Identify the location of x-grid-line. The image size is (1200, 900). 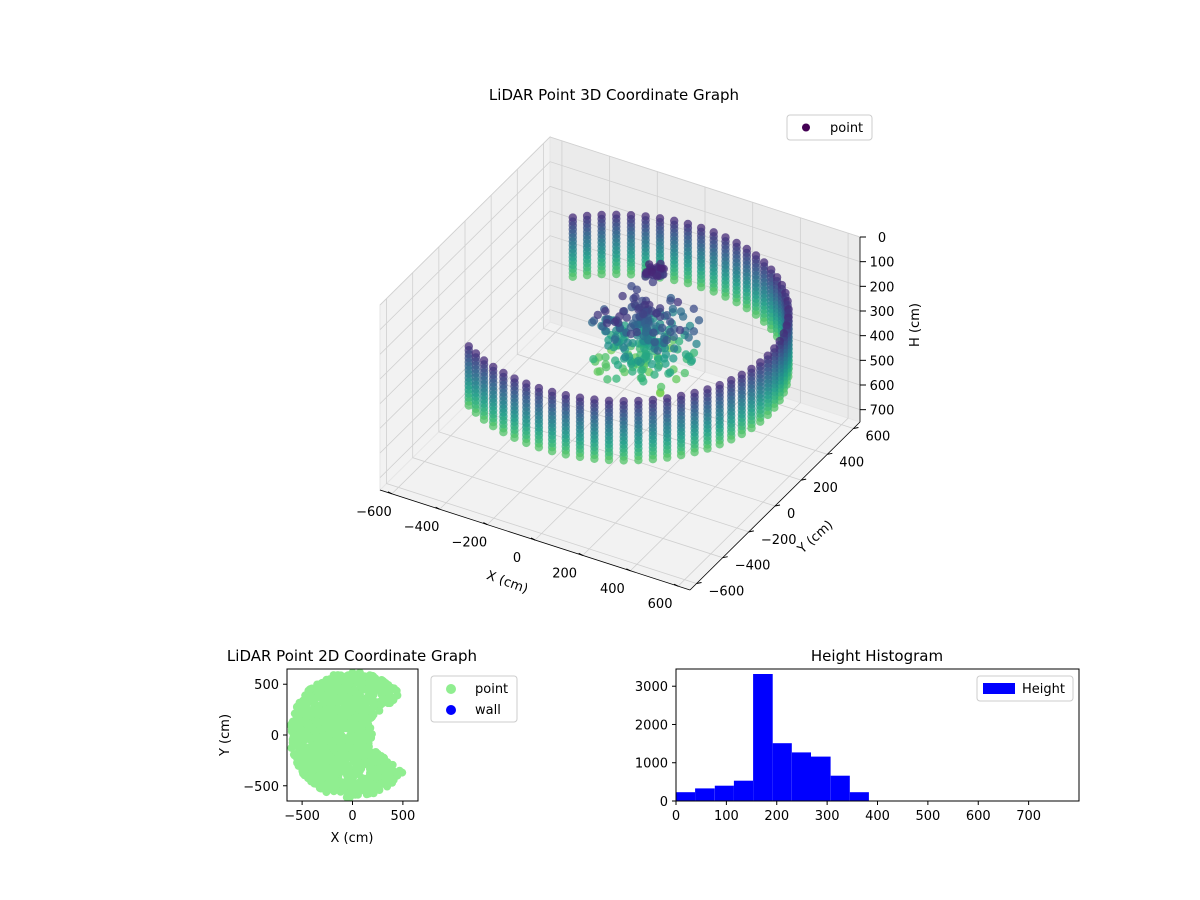
(477, 317).